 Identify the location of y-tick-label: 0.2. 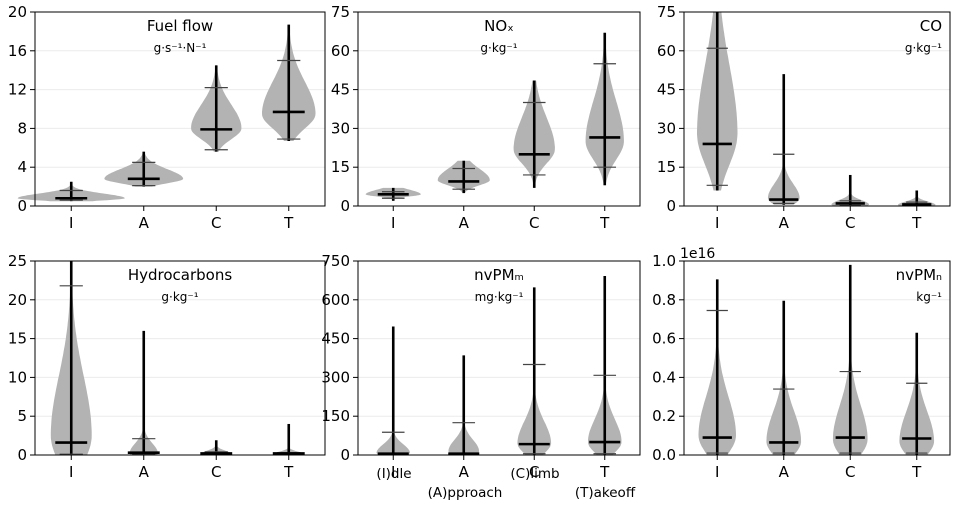
(664, 416).